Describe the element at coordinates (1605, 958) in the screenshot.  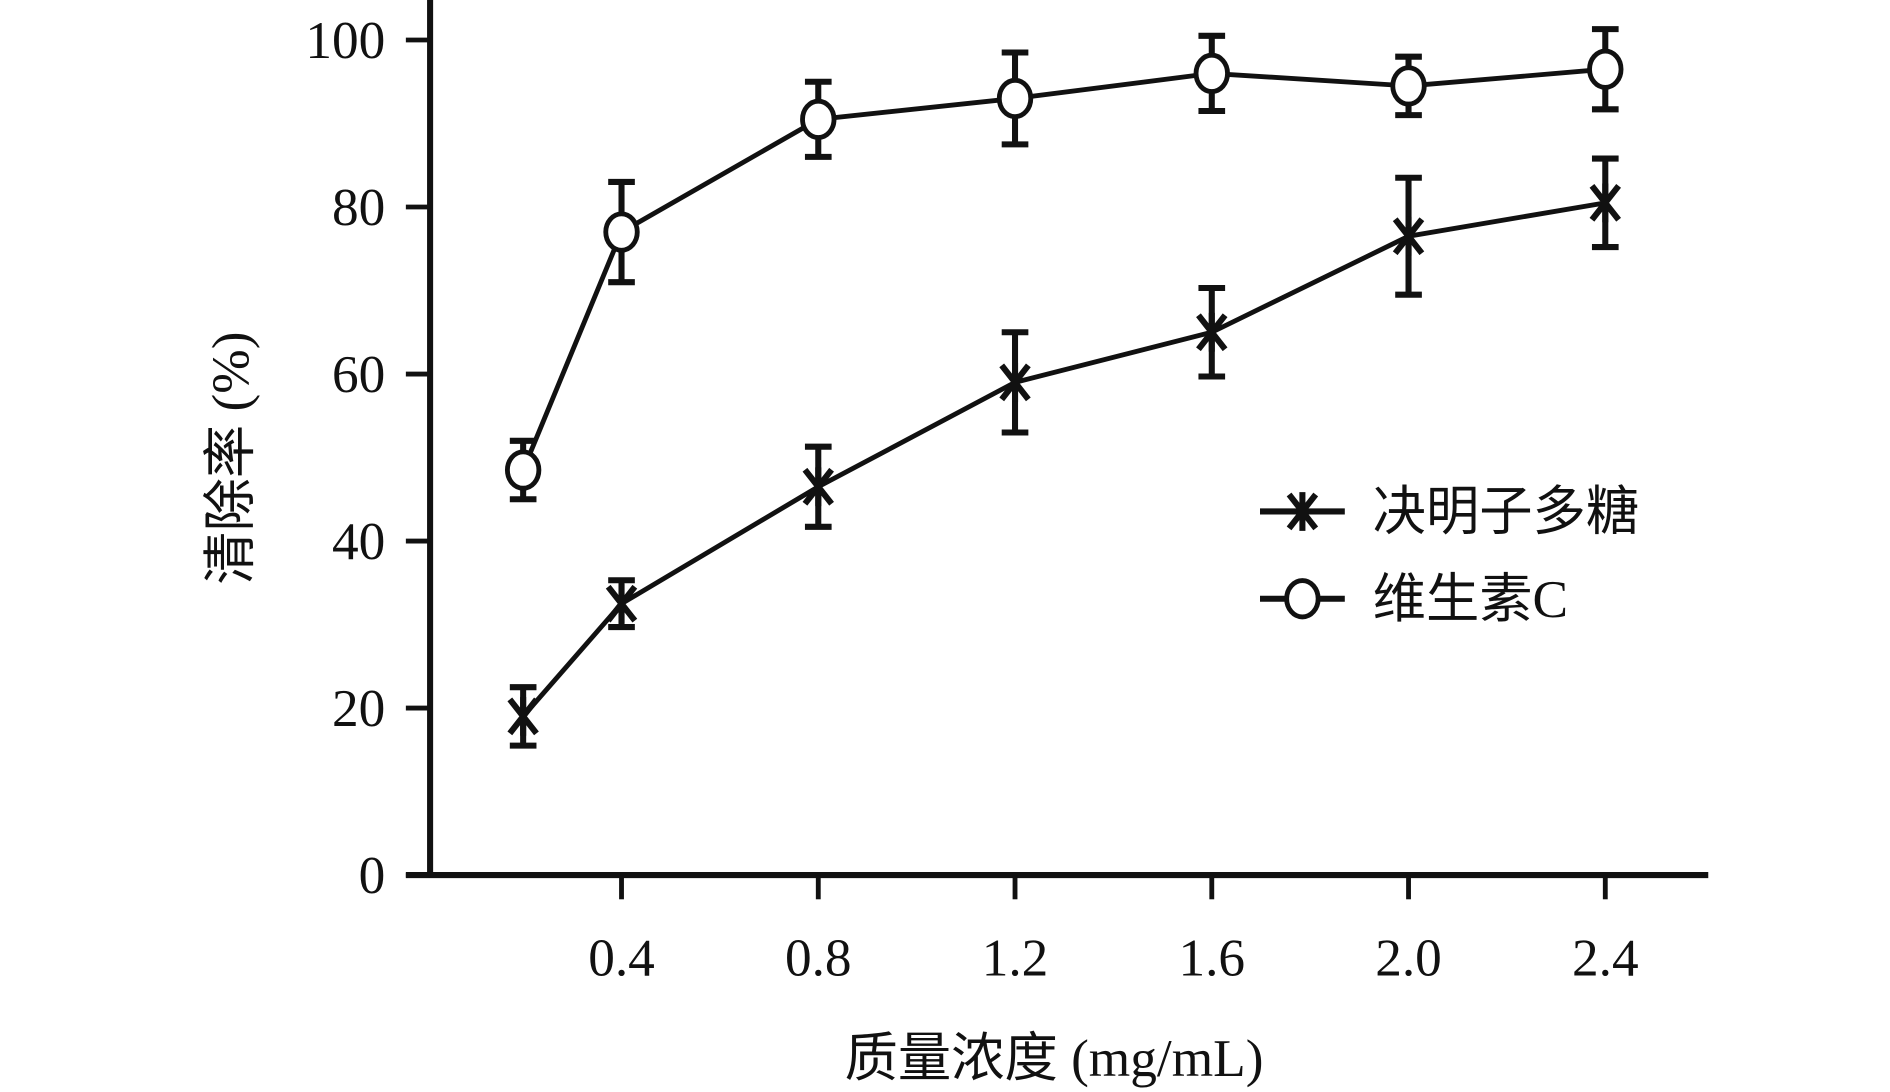
I see `x-tick-label: 2.4` at that location.